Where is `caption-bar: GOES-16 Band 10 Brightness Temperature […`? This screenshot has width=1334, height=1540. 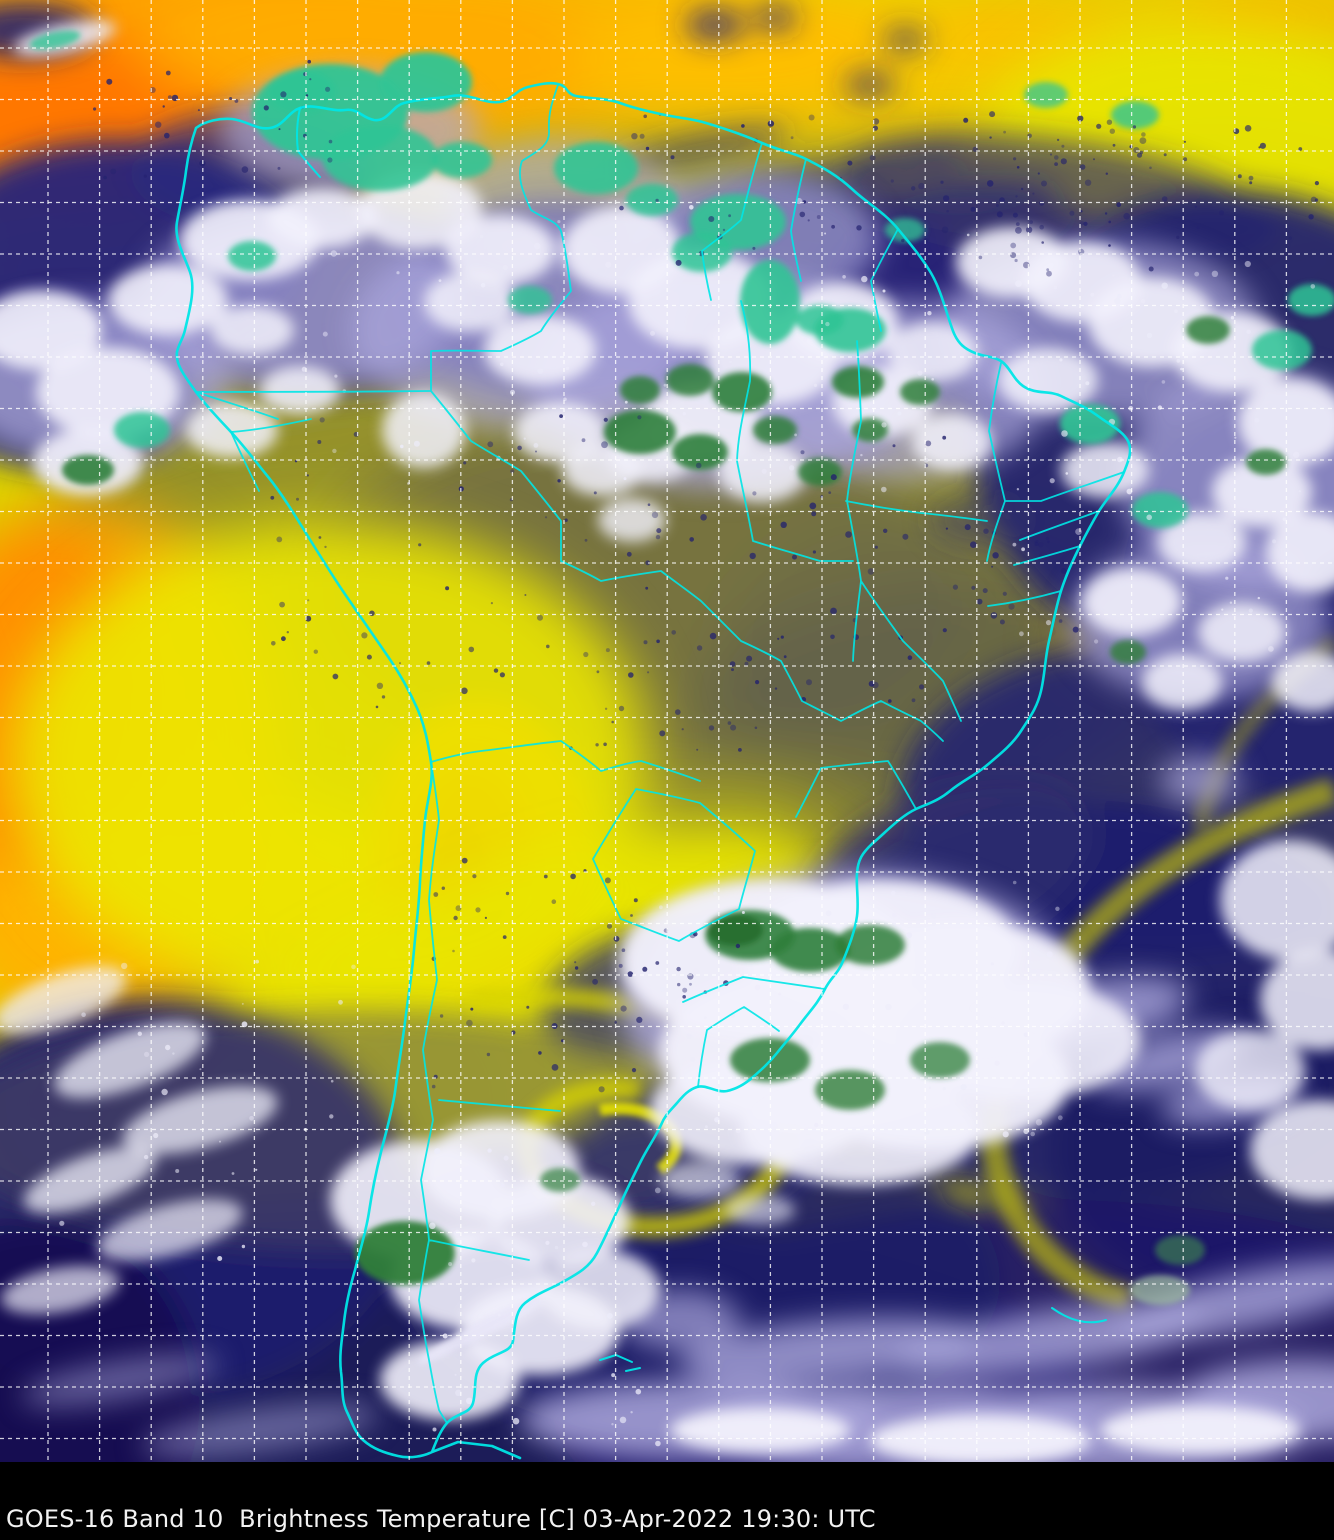 caption-bar: GOES-16 Band 10 Brightness Temperature [… is located at coordinates (667, 1501).